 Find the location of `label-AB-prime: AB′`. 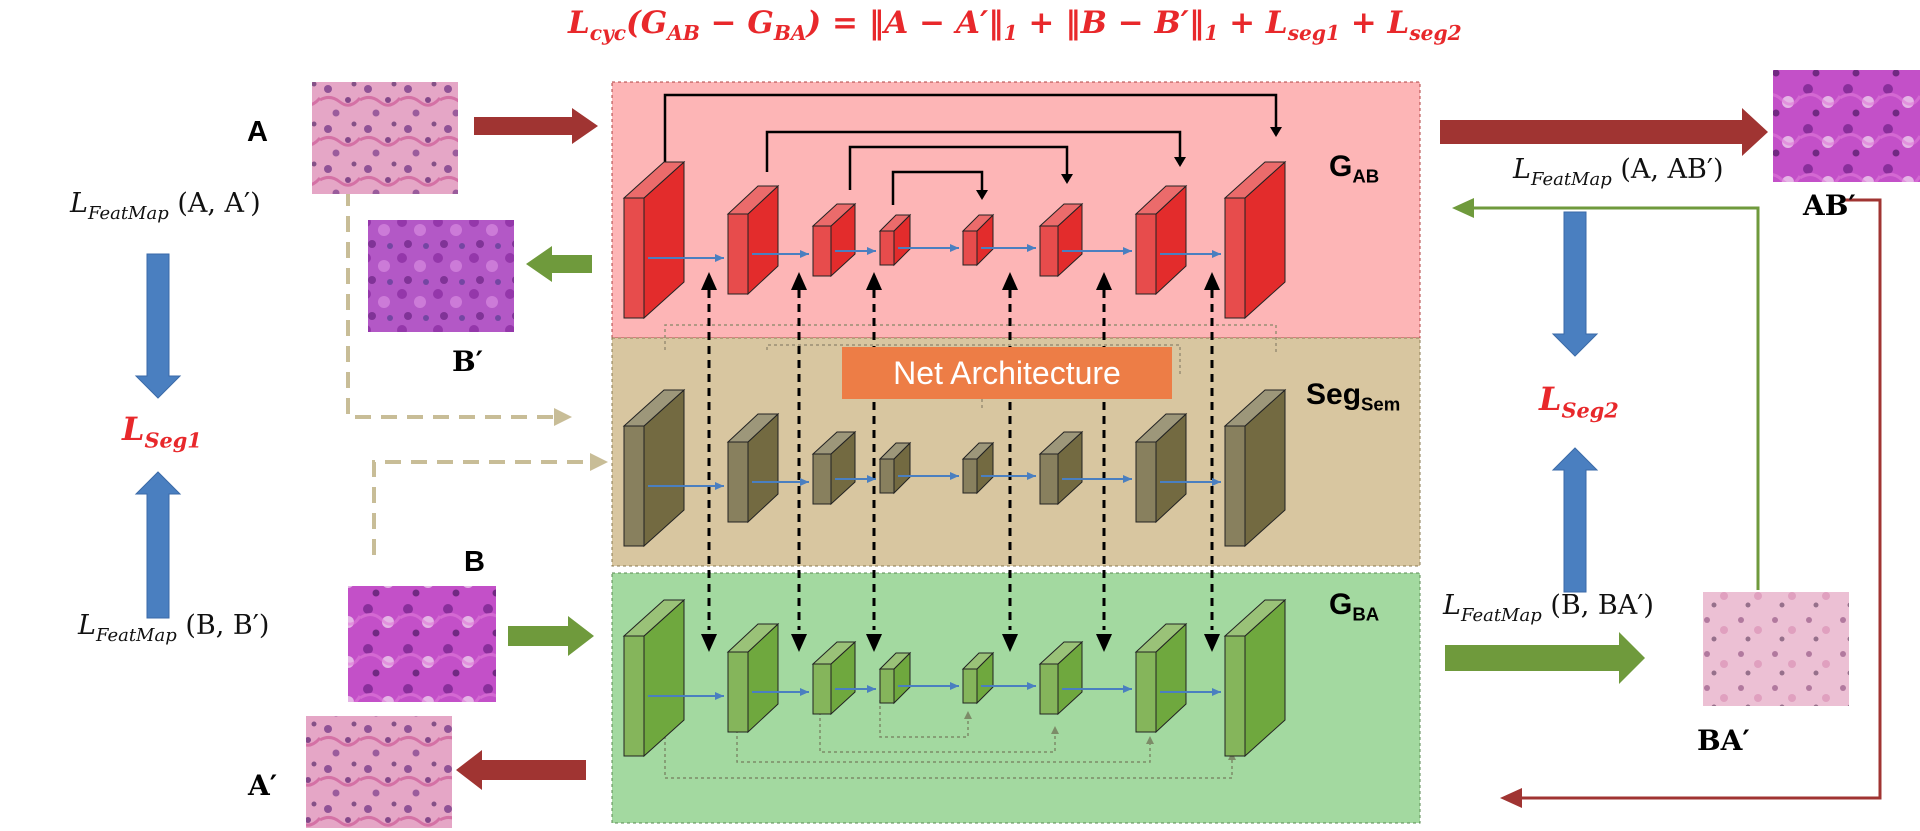

label-AB-prime: AB′ is located at coordinates (1829, 205).